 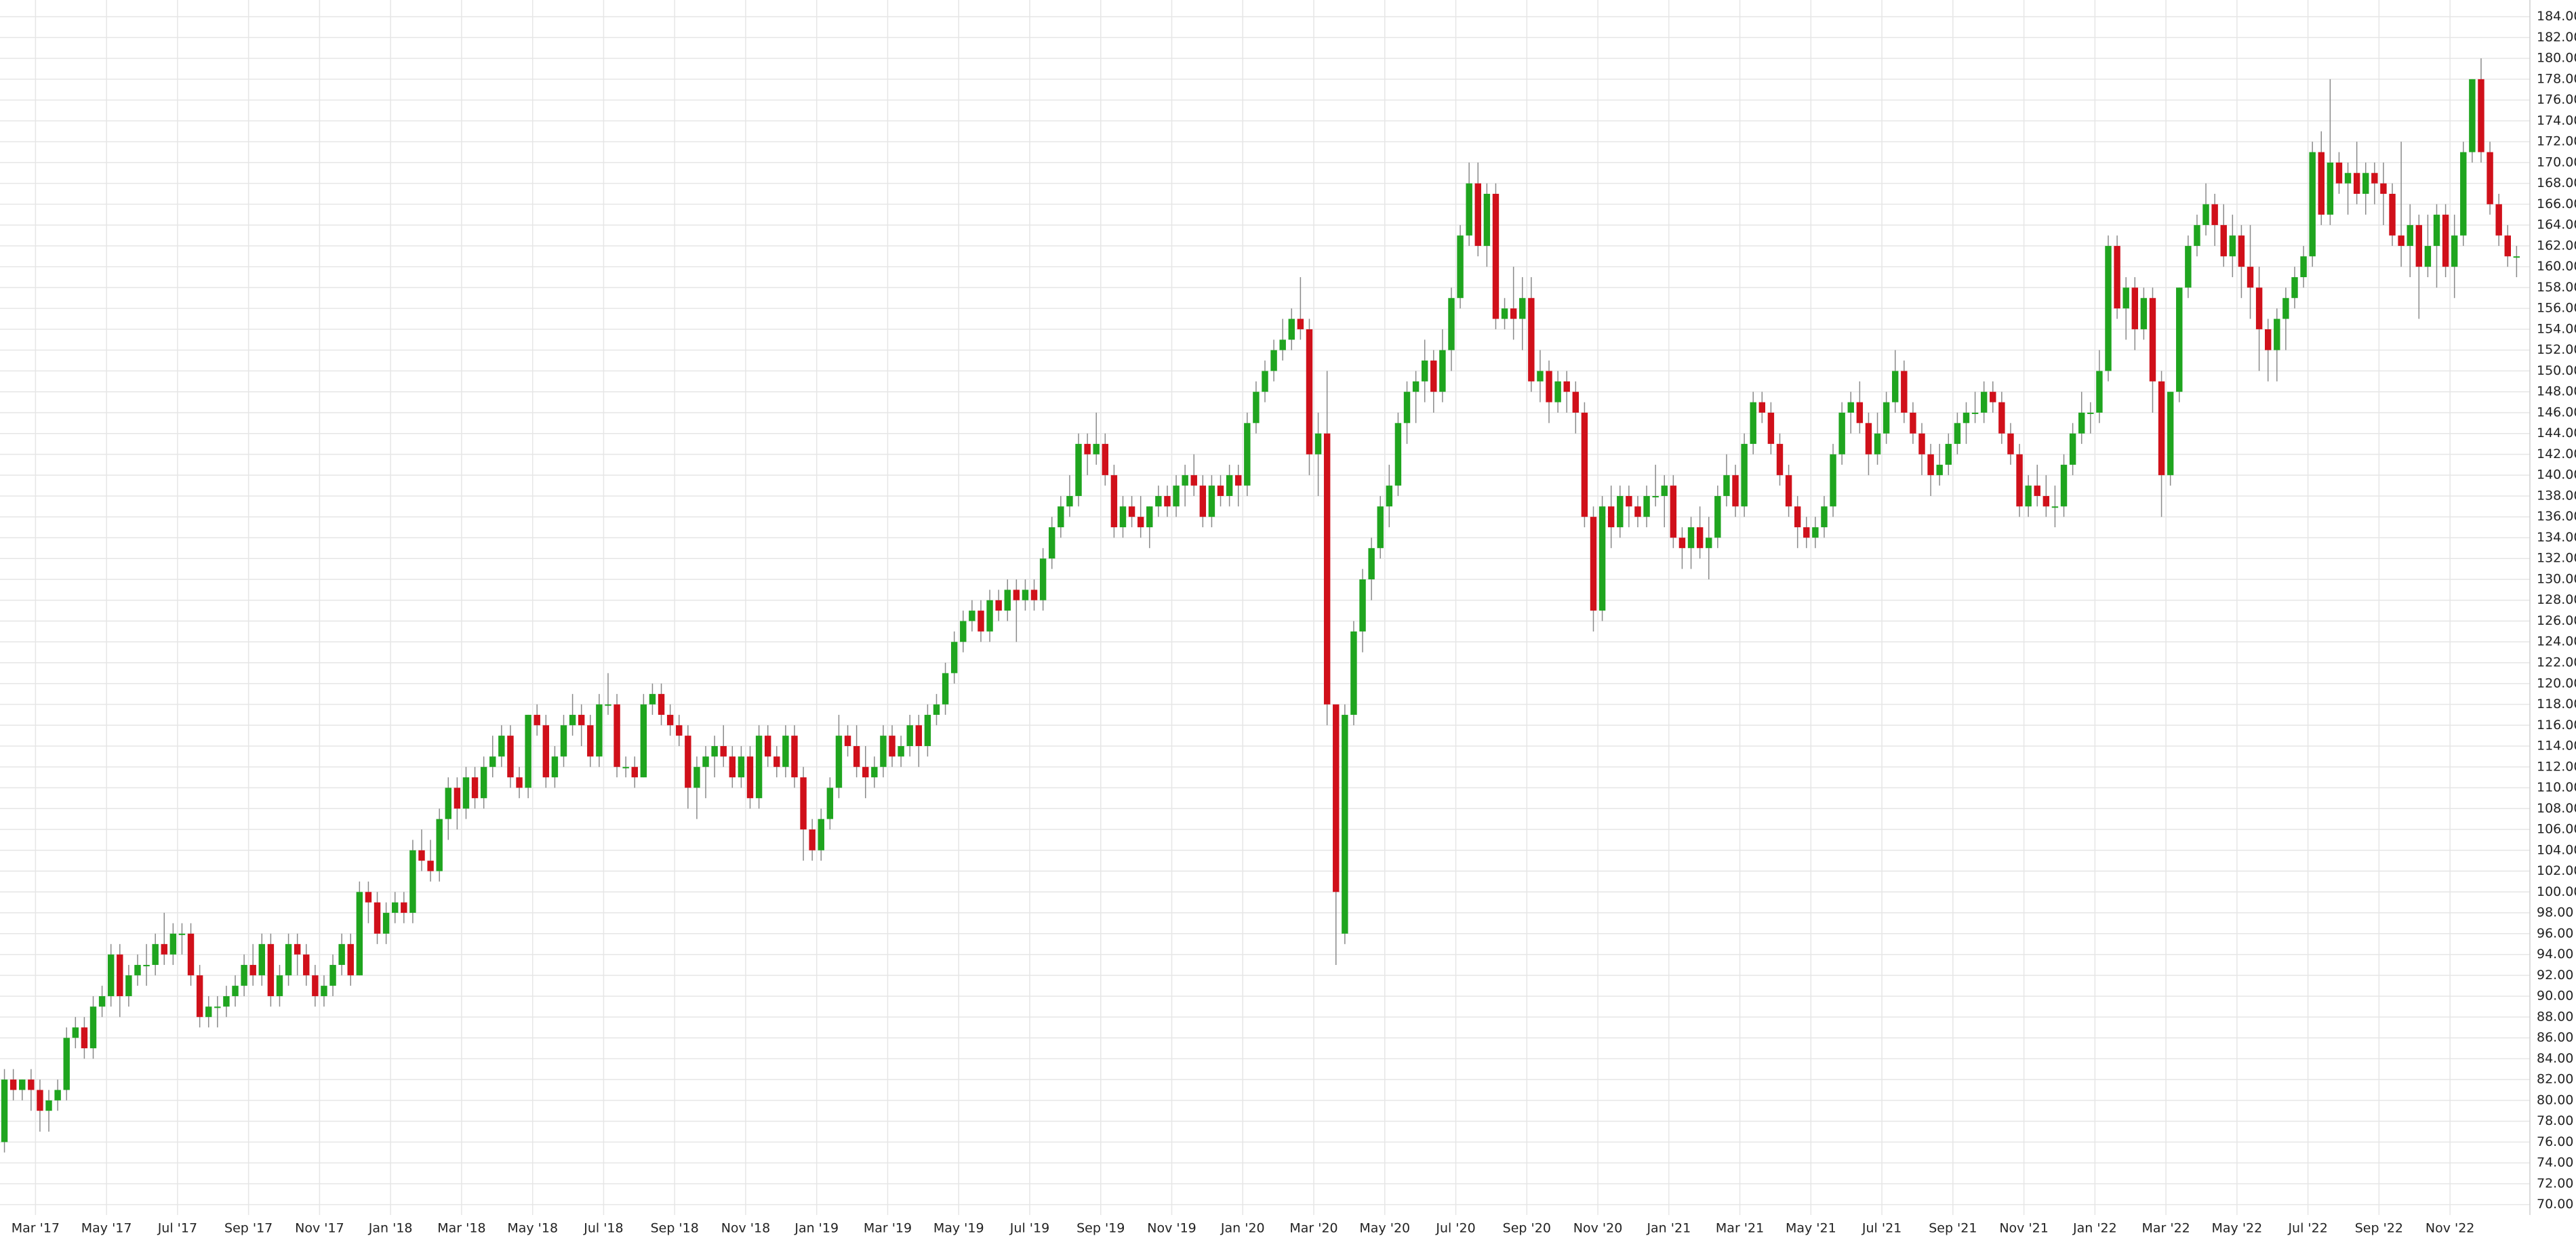 What do you see at coordinates (2556, 204) in the screenshot?
I see `y-tick-label: 166.00` at bounding box center [2556, 204].